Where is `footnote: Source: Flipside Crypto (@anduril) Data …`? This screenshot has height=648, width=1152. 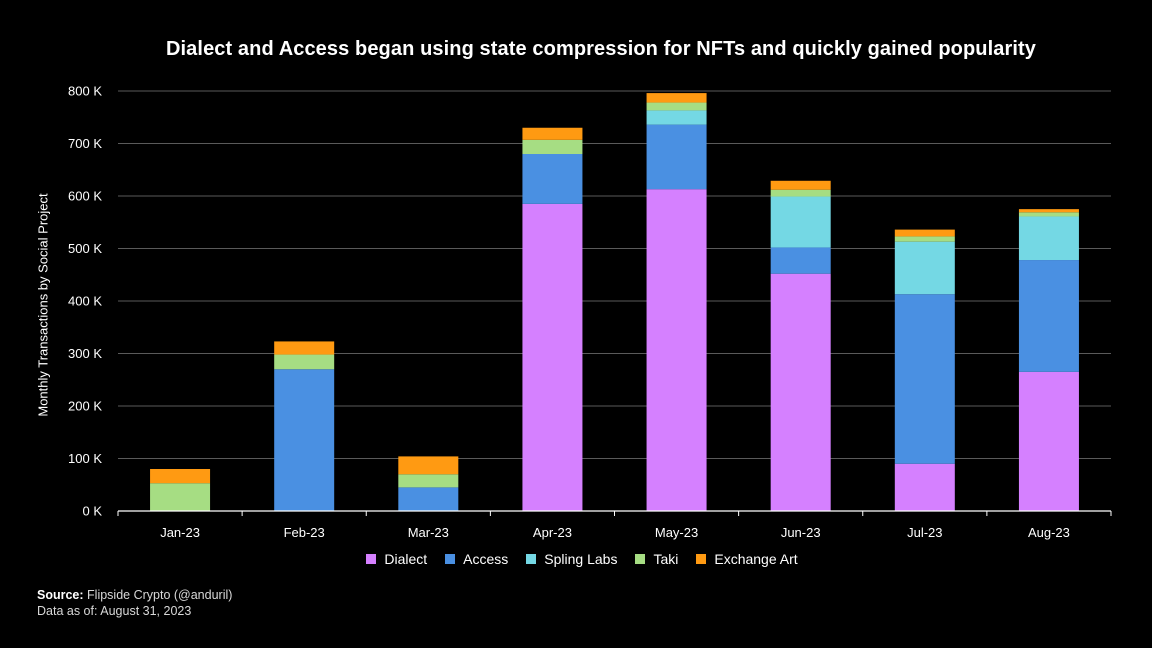 footnote: Source: Flipside Crypto (@anduril) Data … is located at coordinates (134, 603).